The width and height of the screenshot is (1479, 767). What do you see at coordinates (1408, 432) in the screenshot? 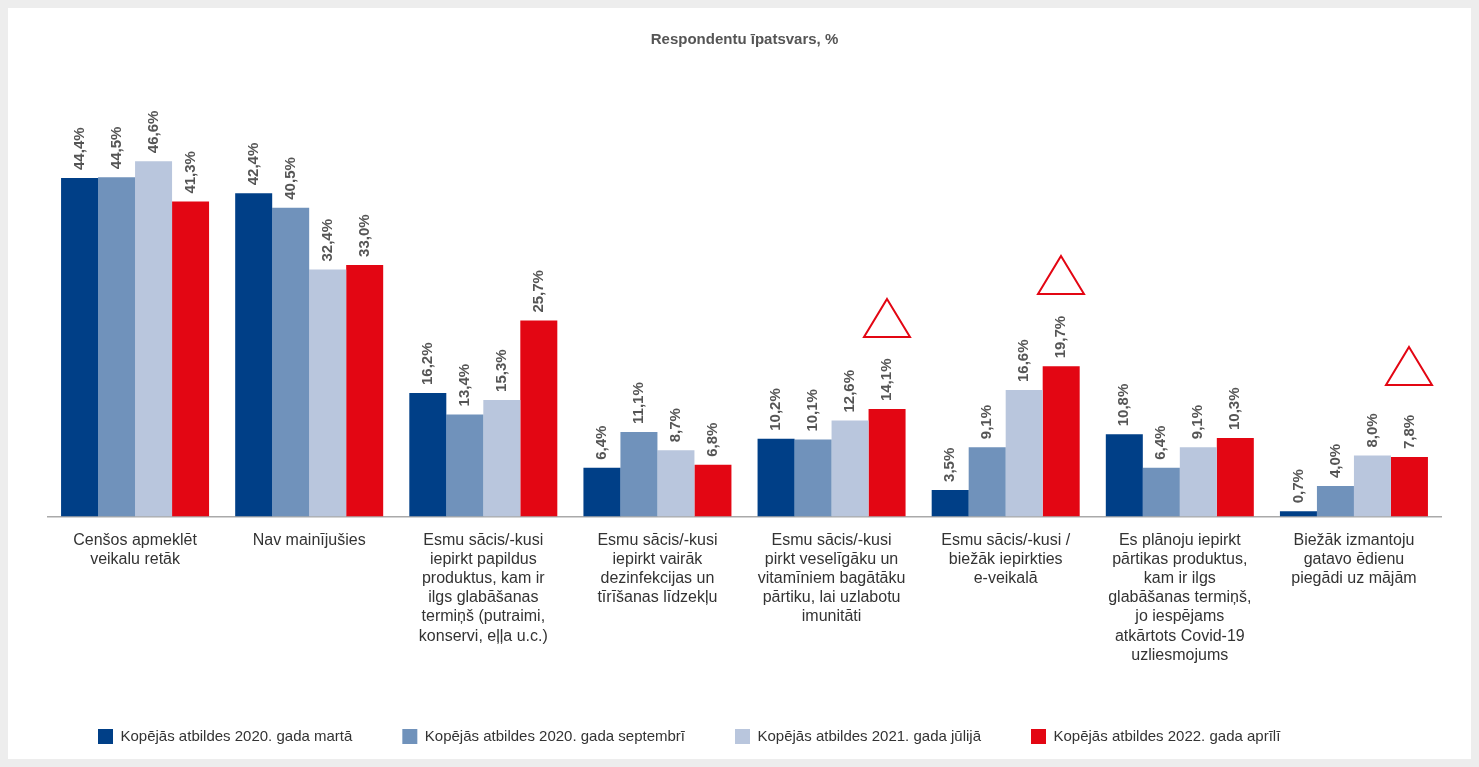
I see `data-label: 7,8%` at bounding box center [1408, 432].